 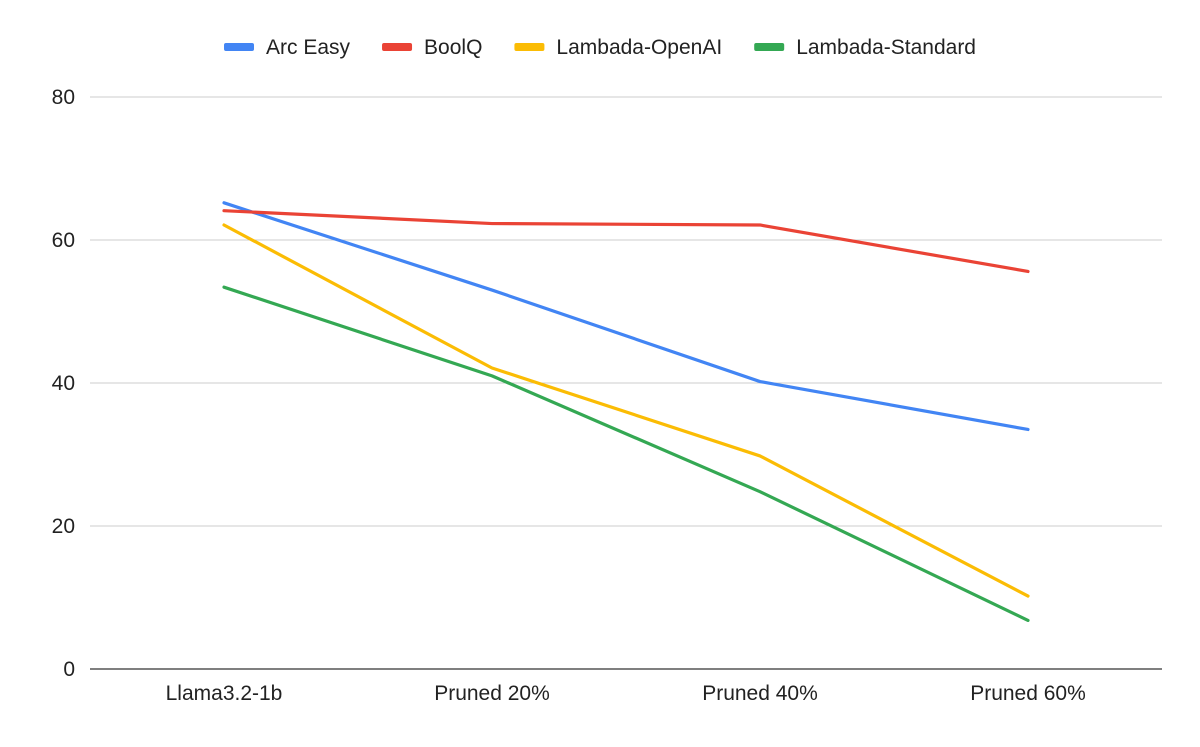 I want to click on series-line-boolq, so click(x=626, y=241).